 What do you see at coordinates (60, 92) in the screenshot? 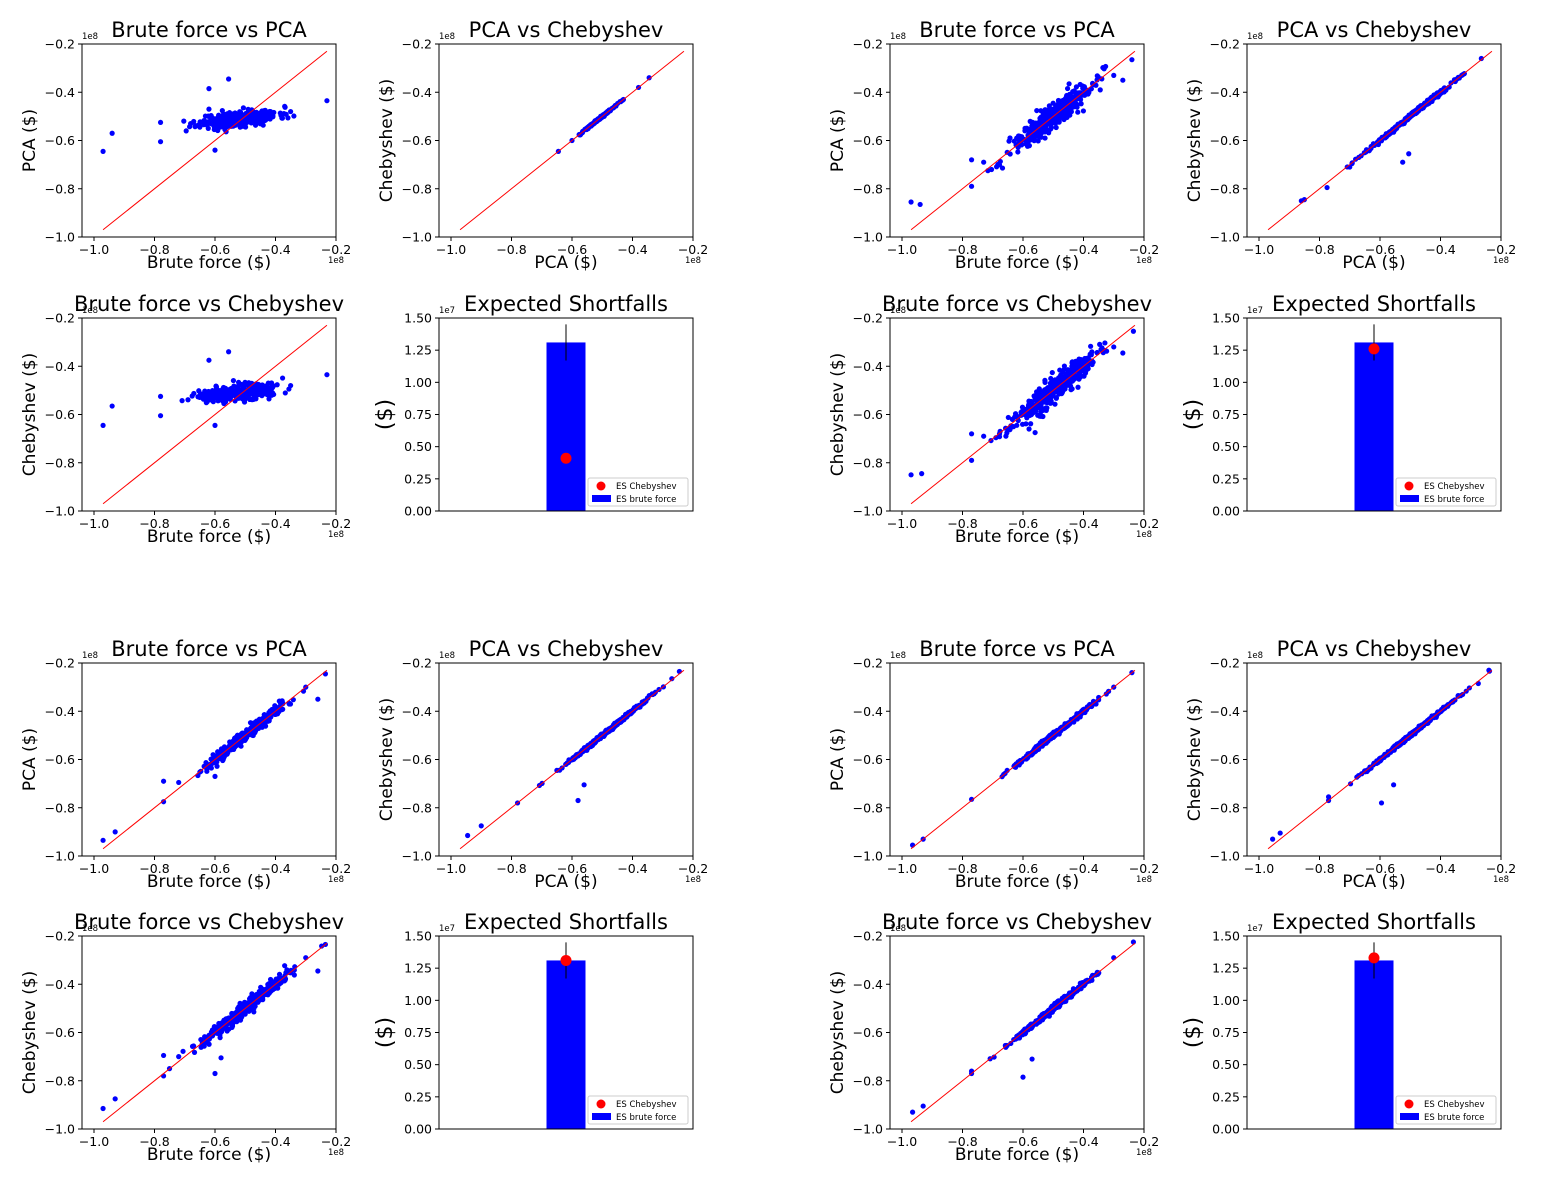
I see `y-tick-label: −0.4` at bounding box center [60, 92].